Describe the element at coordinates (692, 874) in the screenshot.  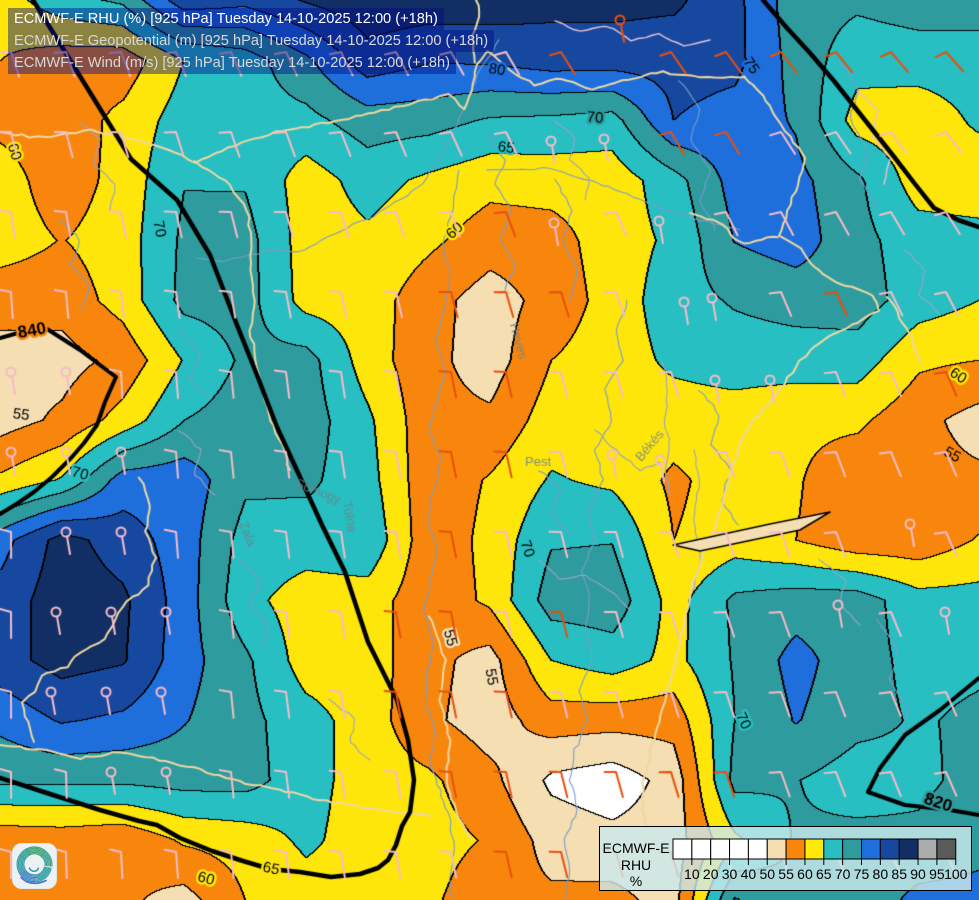
I see `svg-text: 10` at that location.